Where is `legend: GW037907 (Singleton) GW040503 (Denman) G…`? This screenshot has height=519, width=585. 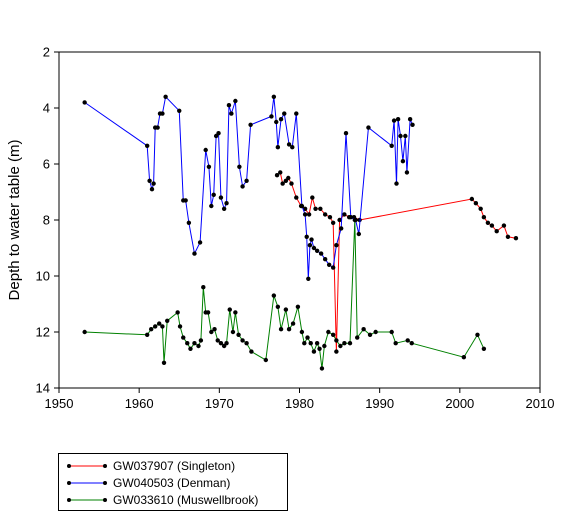 legend: GW037907 (Singleton) GW040503 (Denman) G… is located at coordinates (173, 482).